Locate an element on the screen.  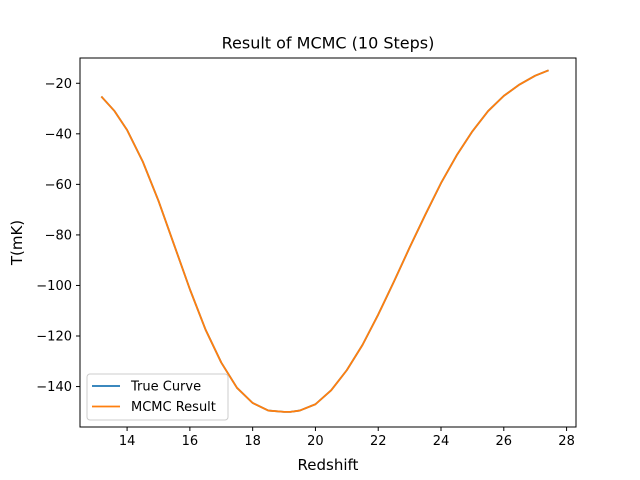
x-tick-label: 16 is located at coordinates (190, 441).